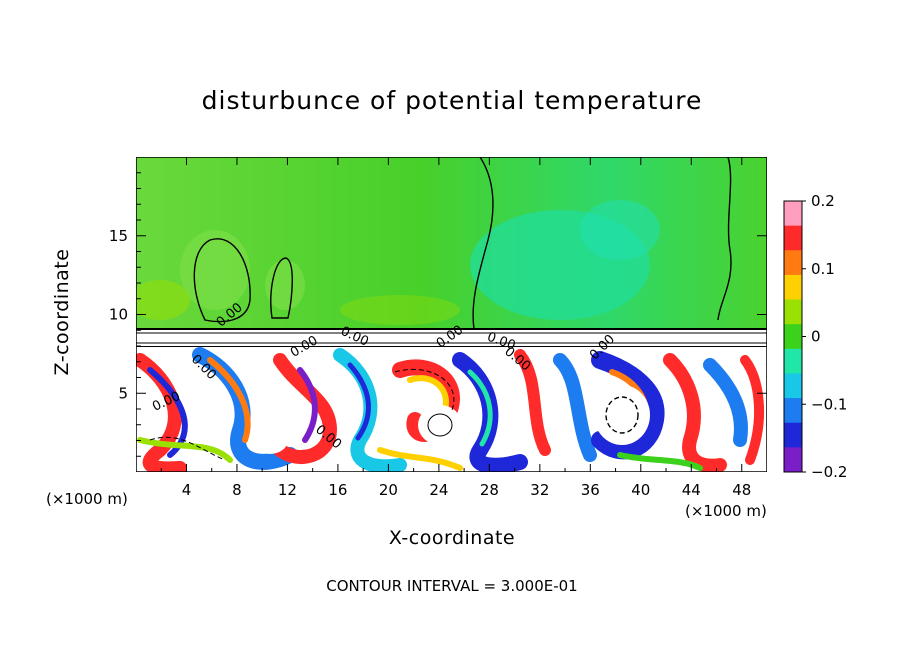  I want to click on colorbar-tick-label: 0, so click(816, 337).